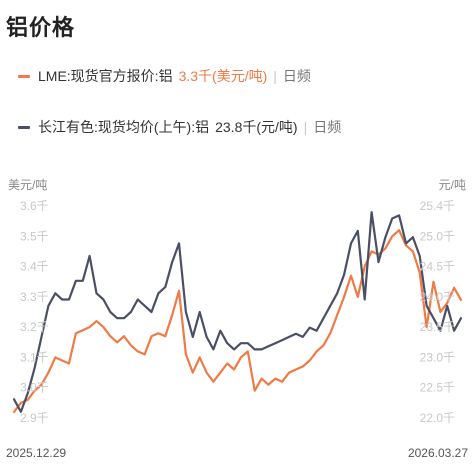  I want to click on right-tick-label: 25.4千, so click(437, 206).